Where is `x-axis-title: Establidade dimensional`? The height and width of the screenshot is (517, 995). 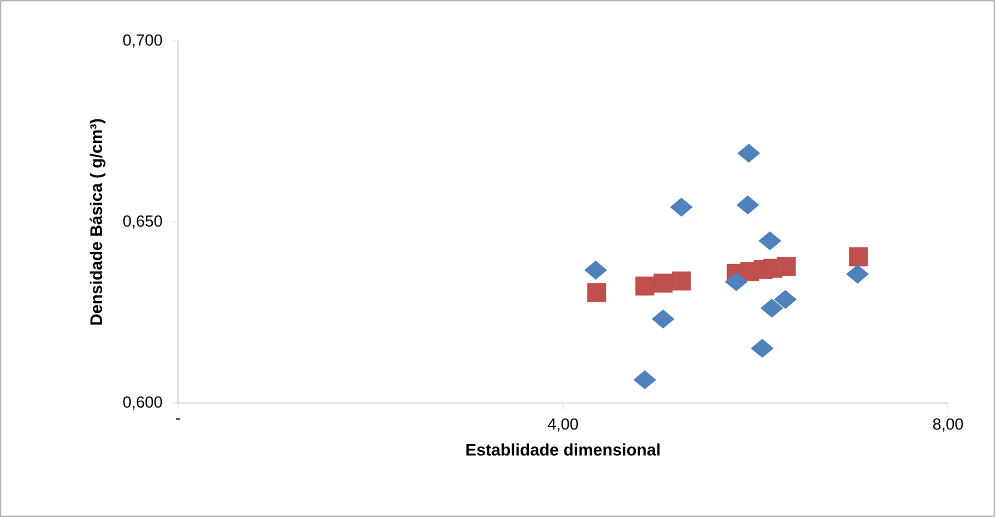 x-axis-title: Establidade dimensional is located at coordinates (563, 449).